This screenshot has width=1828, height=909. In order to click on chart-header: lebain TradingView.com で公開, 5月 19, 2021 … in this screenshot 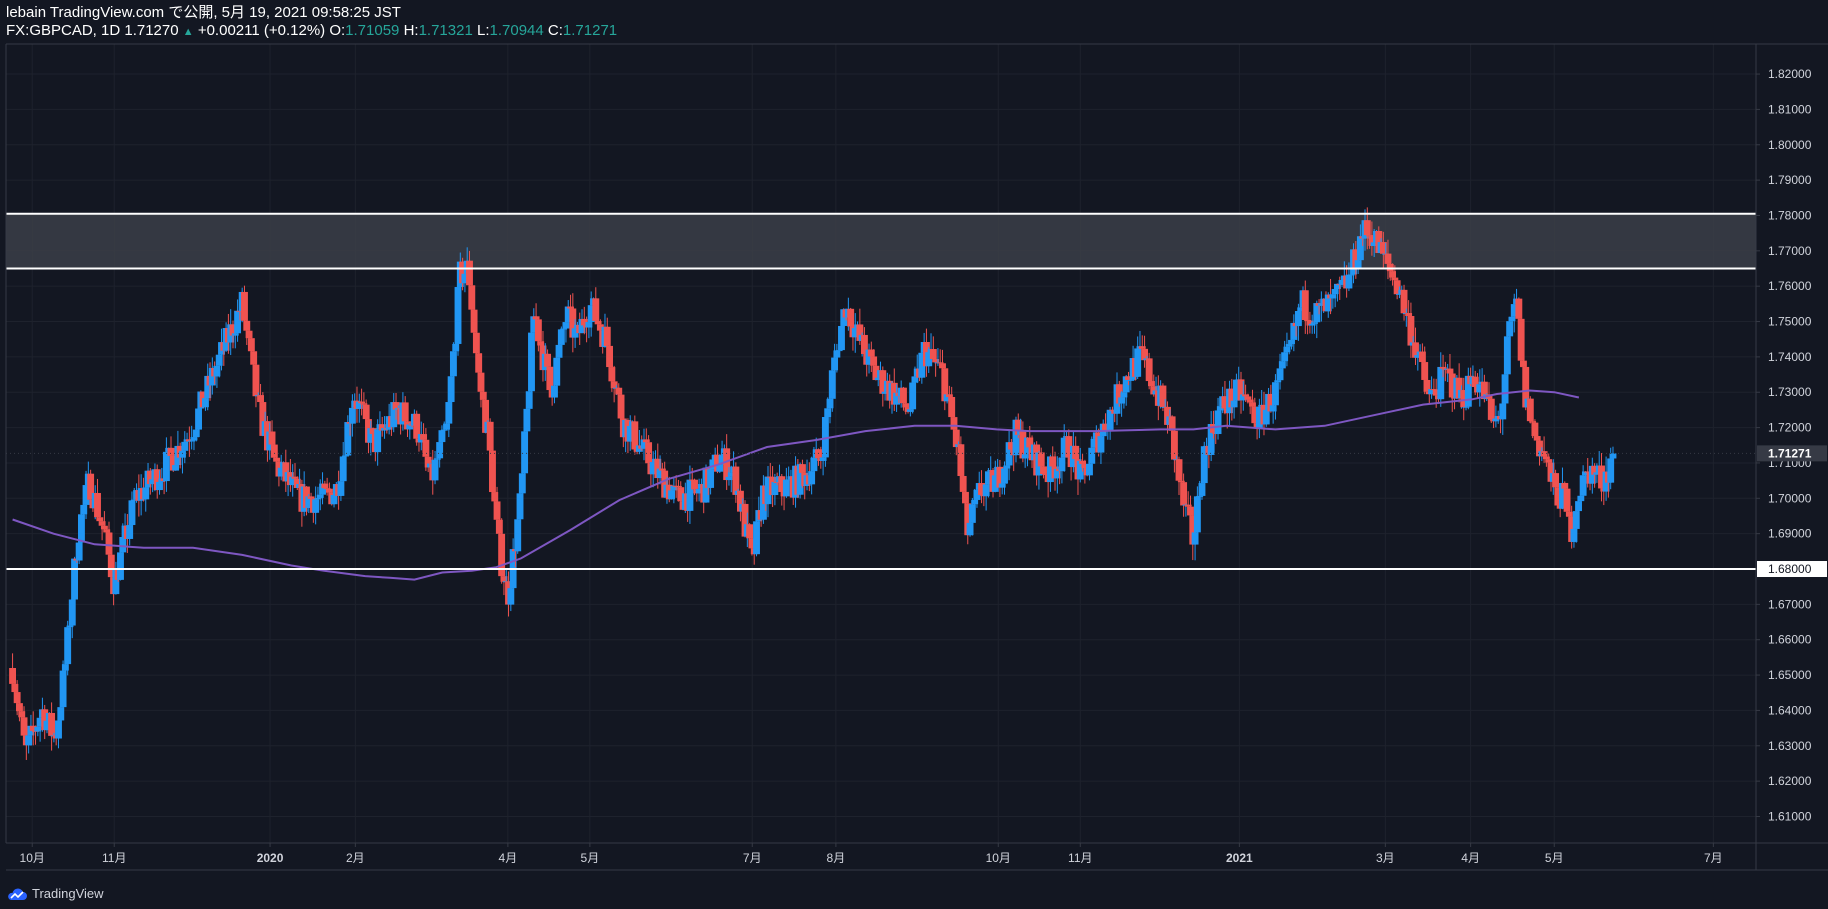, I will do `click(311, 22)`.